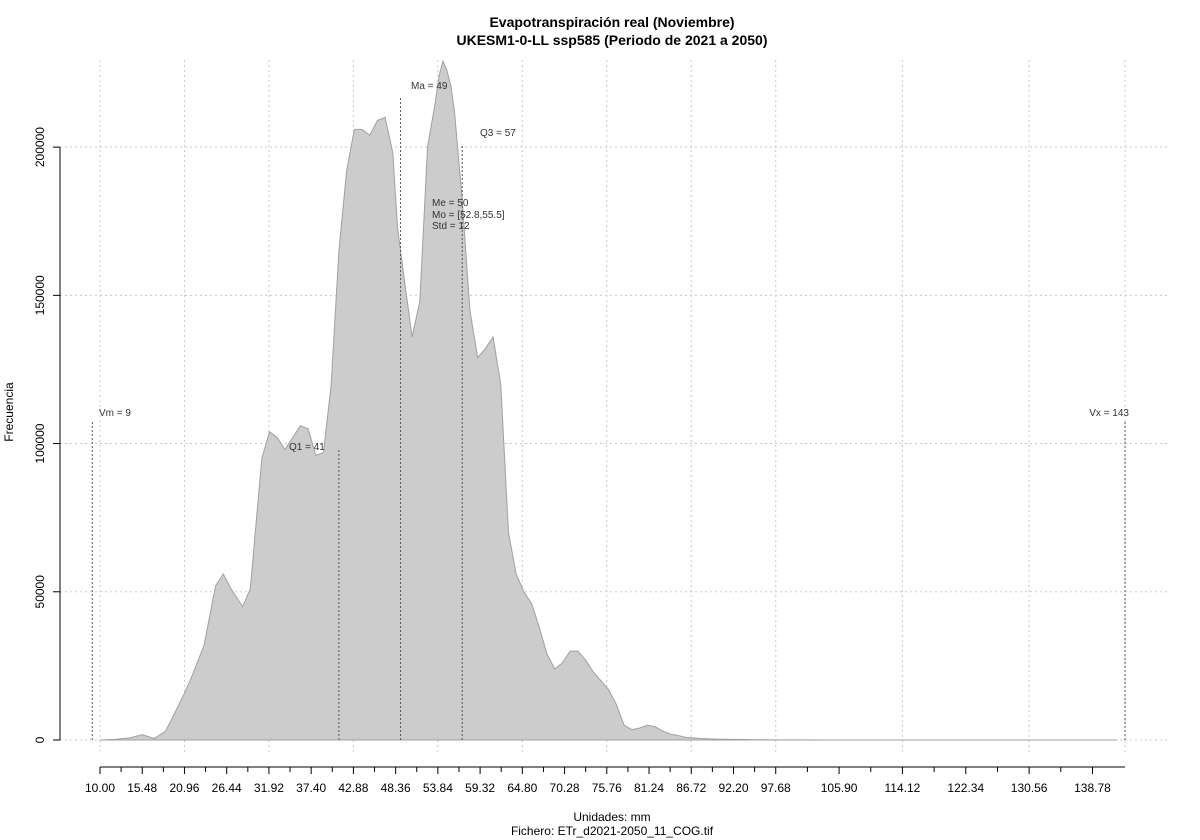 The width and height of the screenshot is (1200, 840). Describe the element at coordinates (451, 226) in the screenshot. I see `annotation-std: Std = 12` at that location.